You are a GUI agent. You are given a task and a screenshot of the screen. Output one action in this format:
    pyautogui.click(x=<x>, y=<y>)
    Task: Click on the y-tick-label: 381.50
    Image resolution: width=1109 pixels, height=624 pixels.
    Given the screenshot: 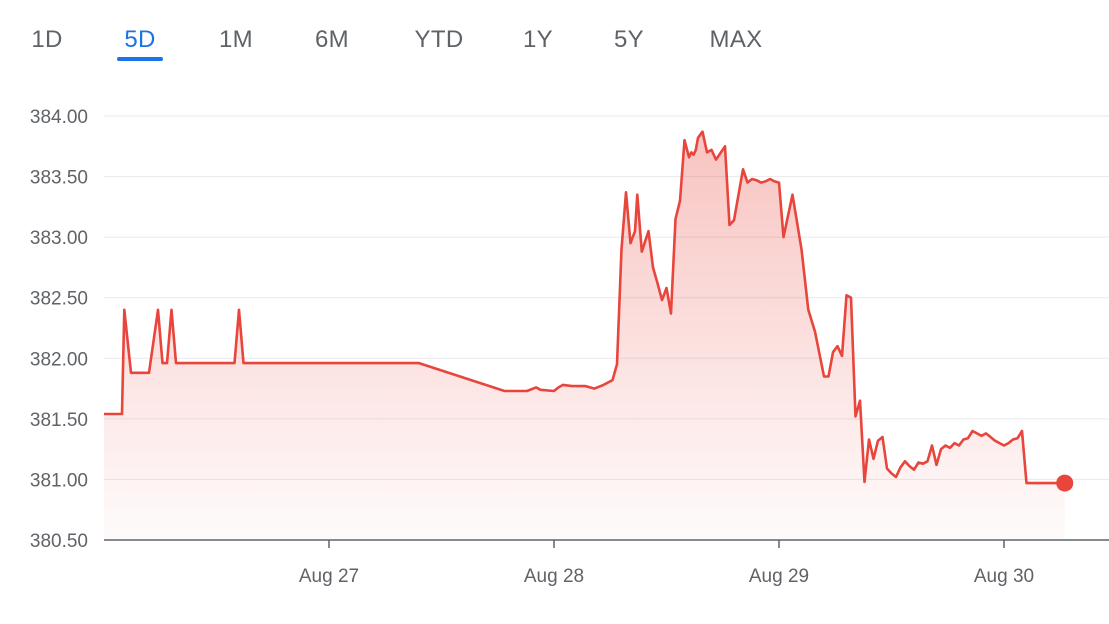 What is the action you would take?
    pyautogui.click(x=59, y=420)
    